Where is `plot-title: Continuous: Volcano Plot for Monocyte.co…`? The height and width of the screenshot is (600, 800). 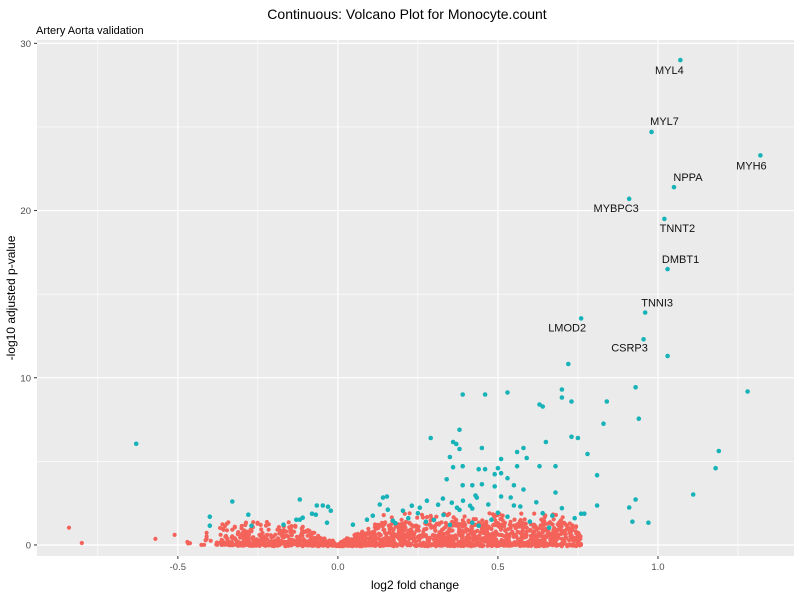
plot-title: Continuous: Volcano Plot for Monocyte.co… is located at coordinates (407, 14).